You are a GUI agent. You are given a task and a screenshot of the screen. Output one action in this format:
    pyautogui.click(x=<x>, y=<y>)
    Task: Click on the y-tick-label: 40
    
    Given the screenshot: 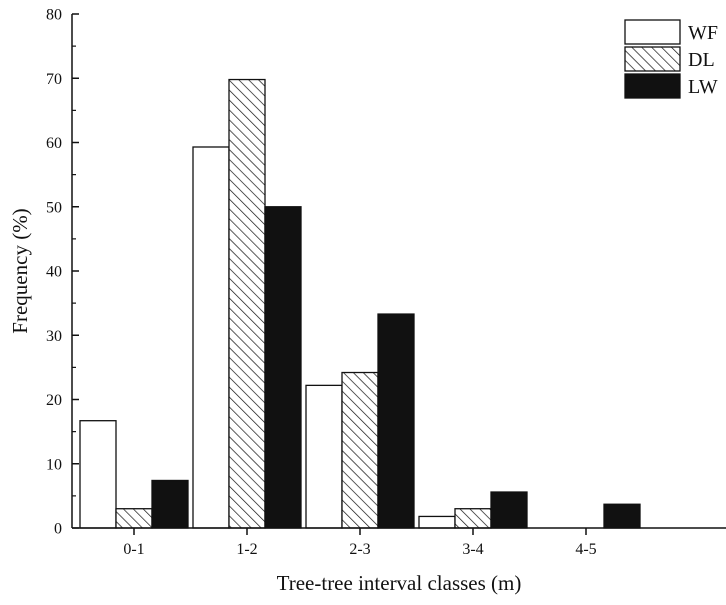 What is the action you would take?
    pyautogui.click(x=54, y=272)
    